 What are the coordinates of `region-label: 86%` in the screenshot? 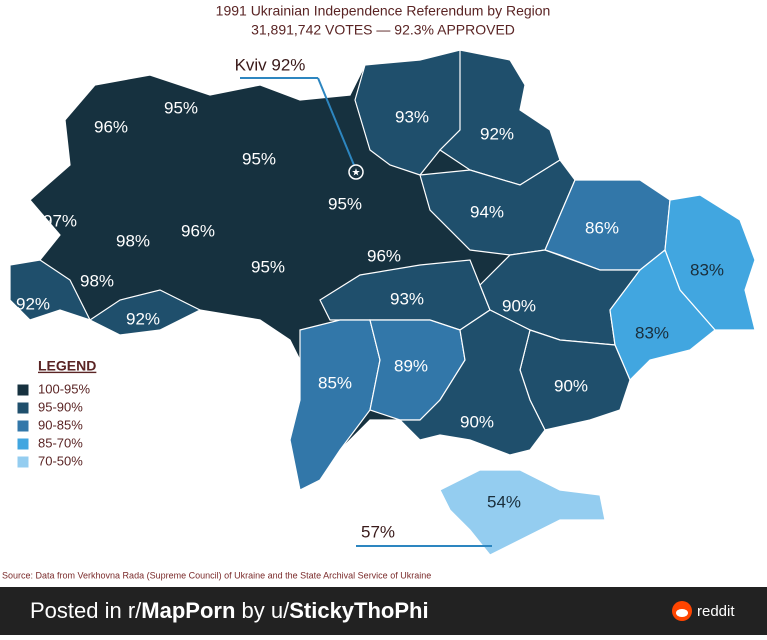 It's located at (602, 227).